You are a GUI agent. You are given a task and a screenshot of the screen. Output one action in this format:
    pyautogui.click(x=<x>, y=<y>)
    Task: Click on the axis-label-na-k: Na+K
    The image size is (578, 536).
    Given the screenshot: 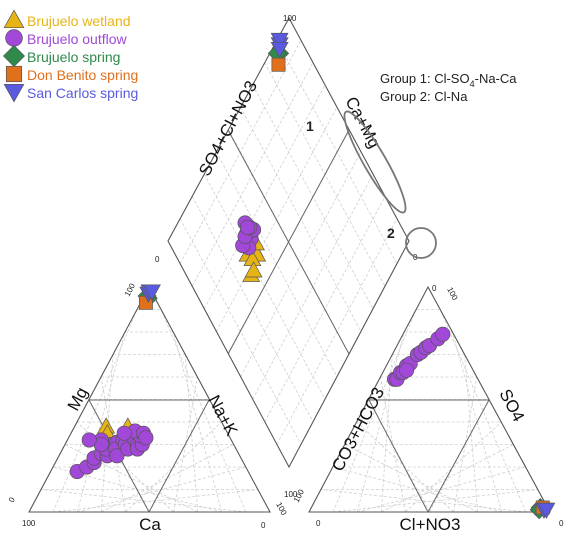 What is the action you would take?
    pyautogui.click(x=222, y=415)
    